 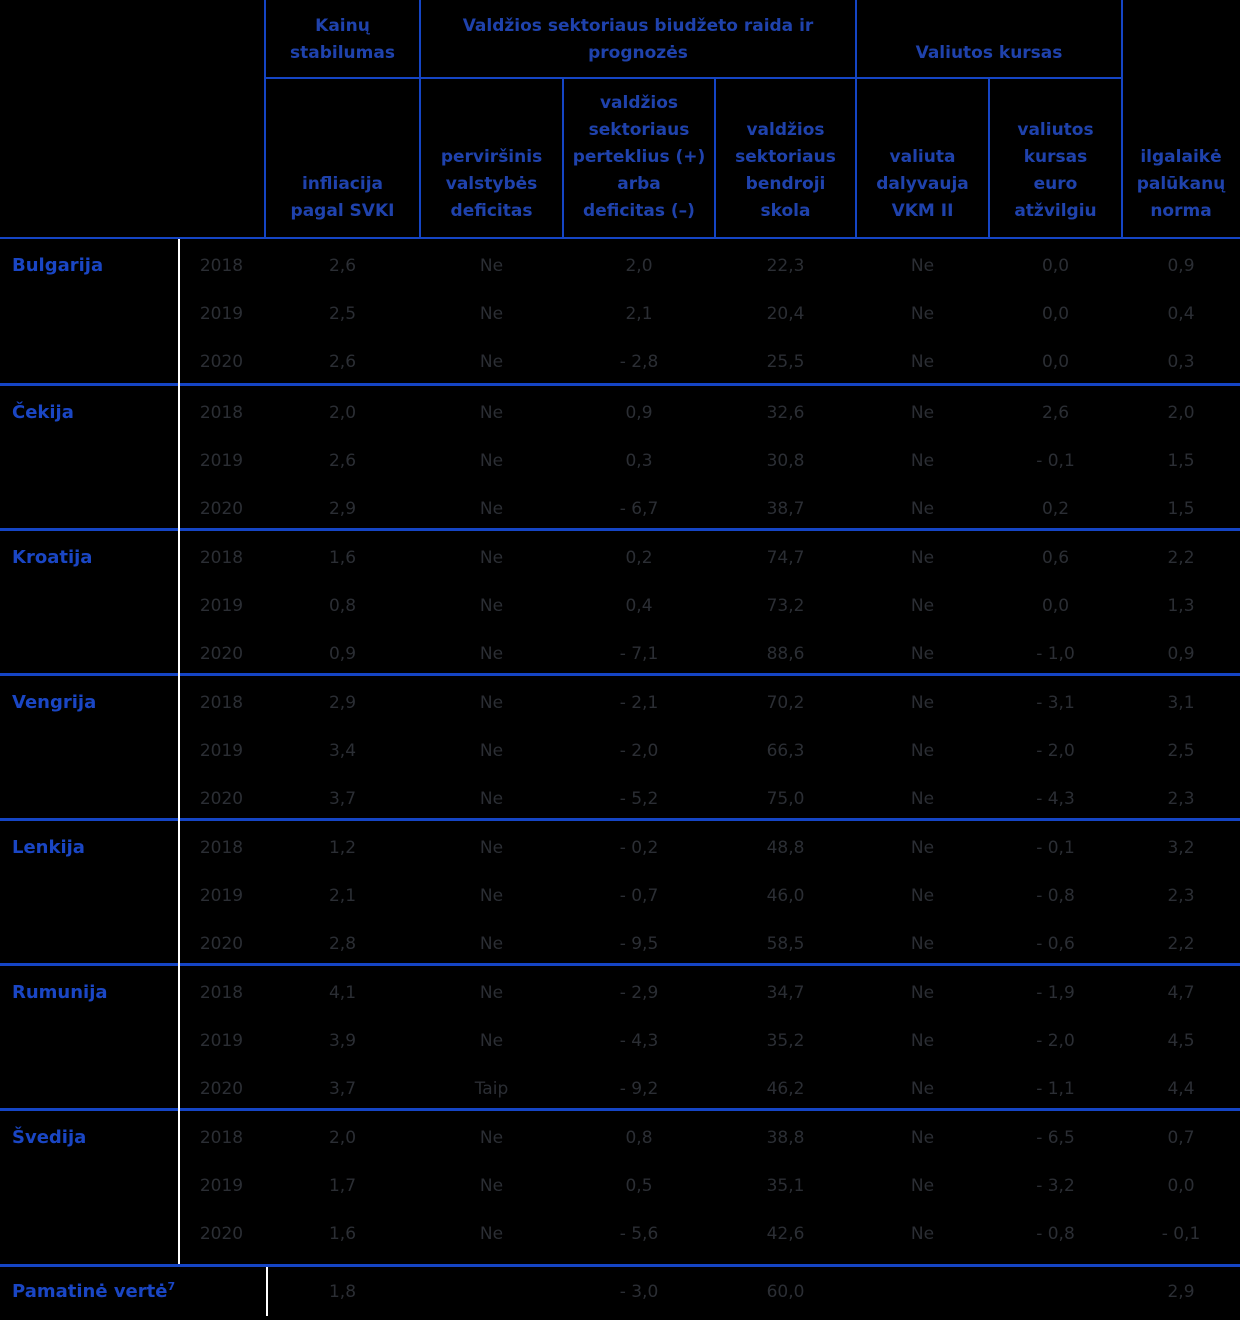 I want to click on group-header-underline, so click(x=693, y=78).